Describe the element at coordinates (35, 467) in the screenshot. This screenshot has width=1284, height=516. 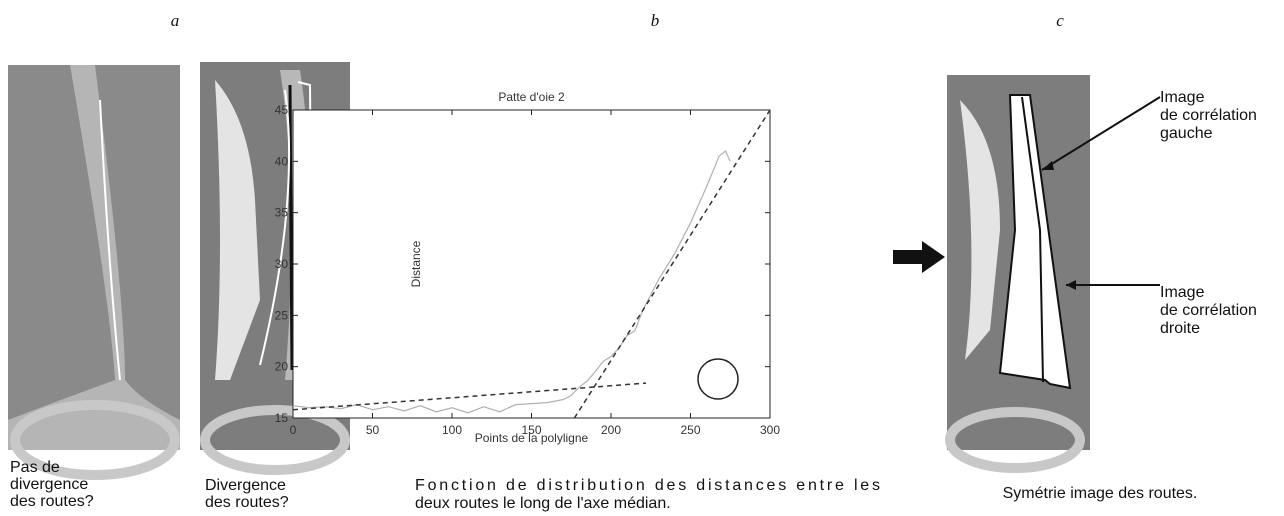
I see `caption-line: Pas de` at that location.